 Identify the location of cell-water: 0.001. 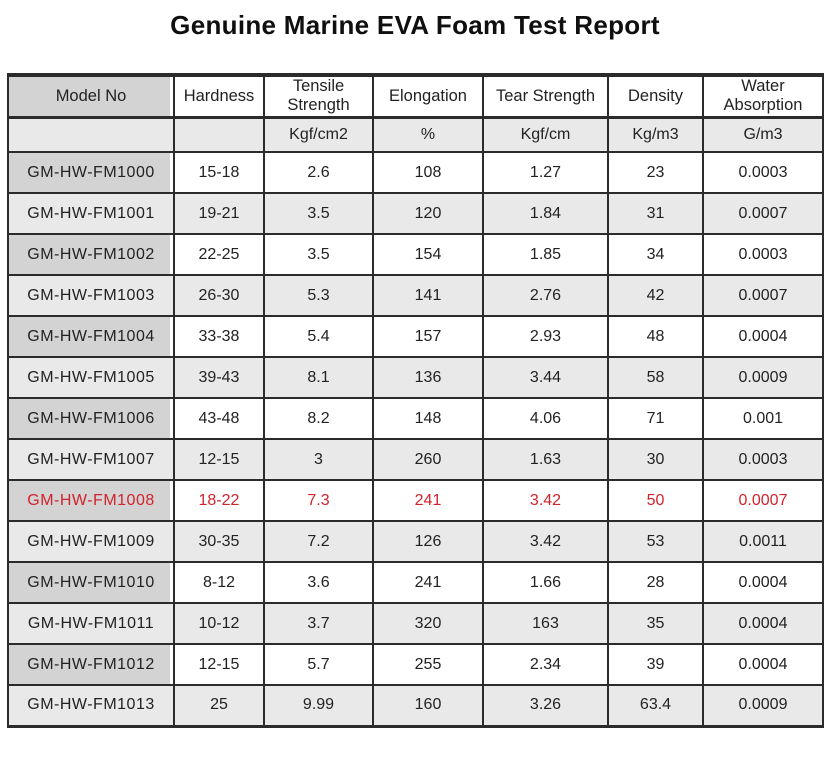
(763, 418).